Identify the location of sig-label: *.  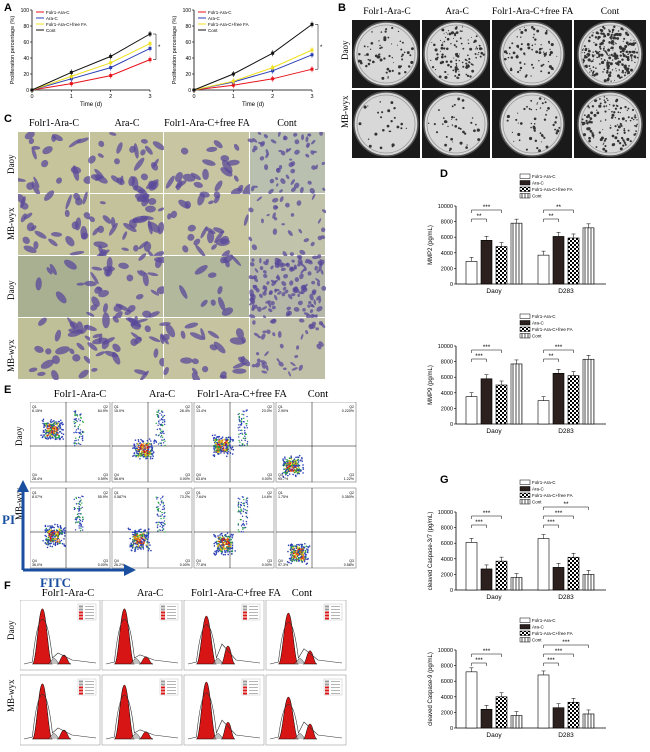
(321, 48).